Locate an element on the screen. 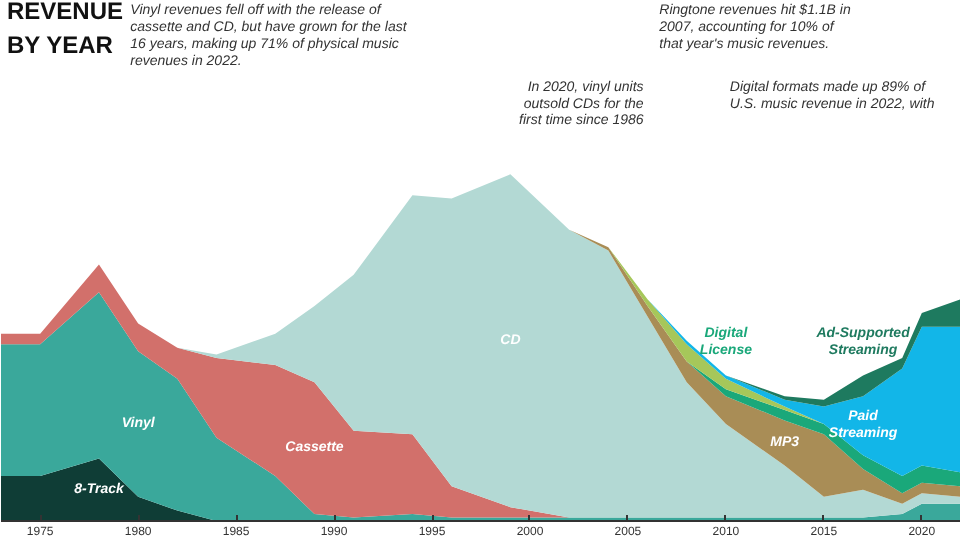  chart-title: REVENUE BY YEAR is located at coordinates (65, 29).